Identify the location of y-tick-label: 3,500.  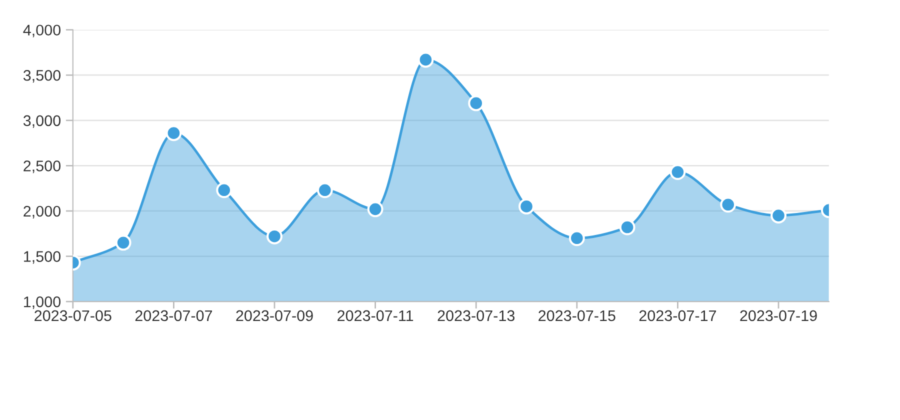
(41, 76).